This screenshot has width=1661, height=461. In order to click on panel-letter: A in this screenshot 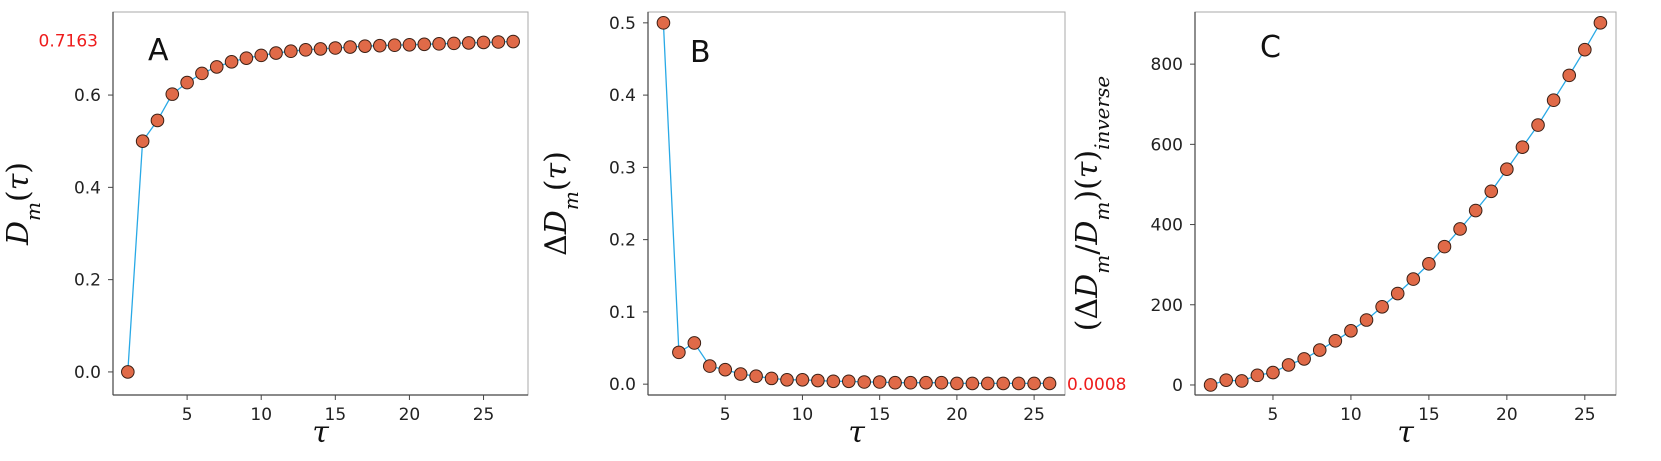, I will do `click(158, 50)`.